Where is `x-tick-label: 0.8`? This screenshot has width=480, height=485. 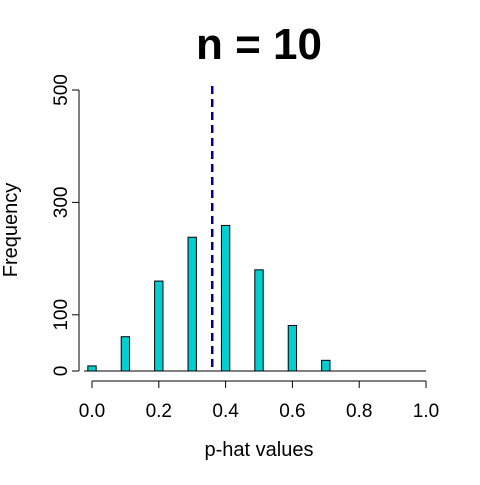 x-tick-label: 0.8 is located at coordinates (359, 411).